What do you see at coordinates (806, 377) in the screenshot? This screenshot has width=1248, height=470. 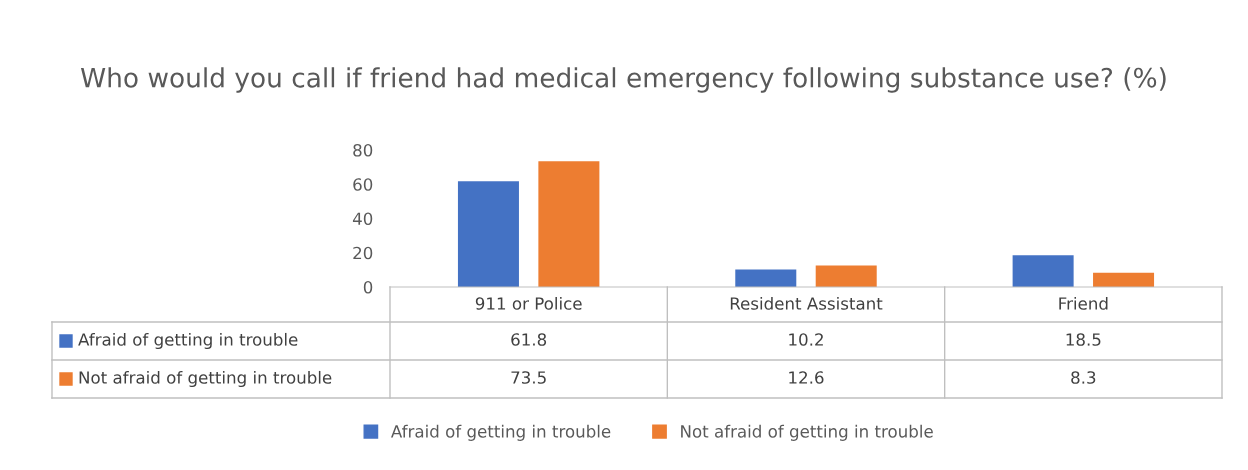 I see `data-label: 12.6` at bounding box center [806, 377].